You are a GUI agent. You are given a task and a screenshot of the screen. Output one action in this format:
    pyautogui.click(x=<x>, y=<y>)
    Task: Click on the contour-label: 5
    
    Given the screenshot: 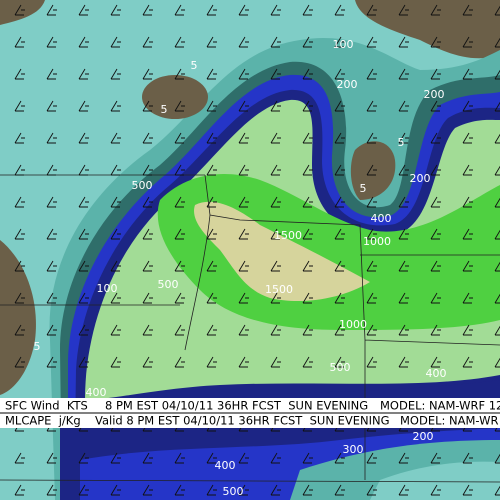 What is the action you would take?
    pyautogui.click(x=194, y=65)
    